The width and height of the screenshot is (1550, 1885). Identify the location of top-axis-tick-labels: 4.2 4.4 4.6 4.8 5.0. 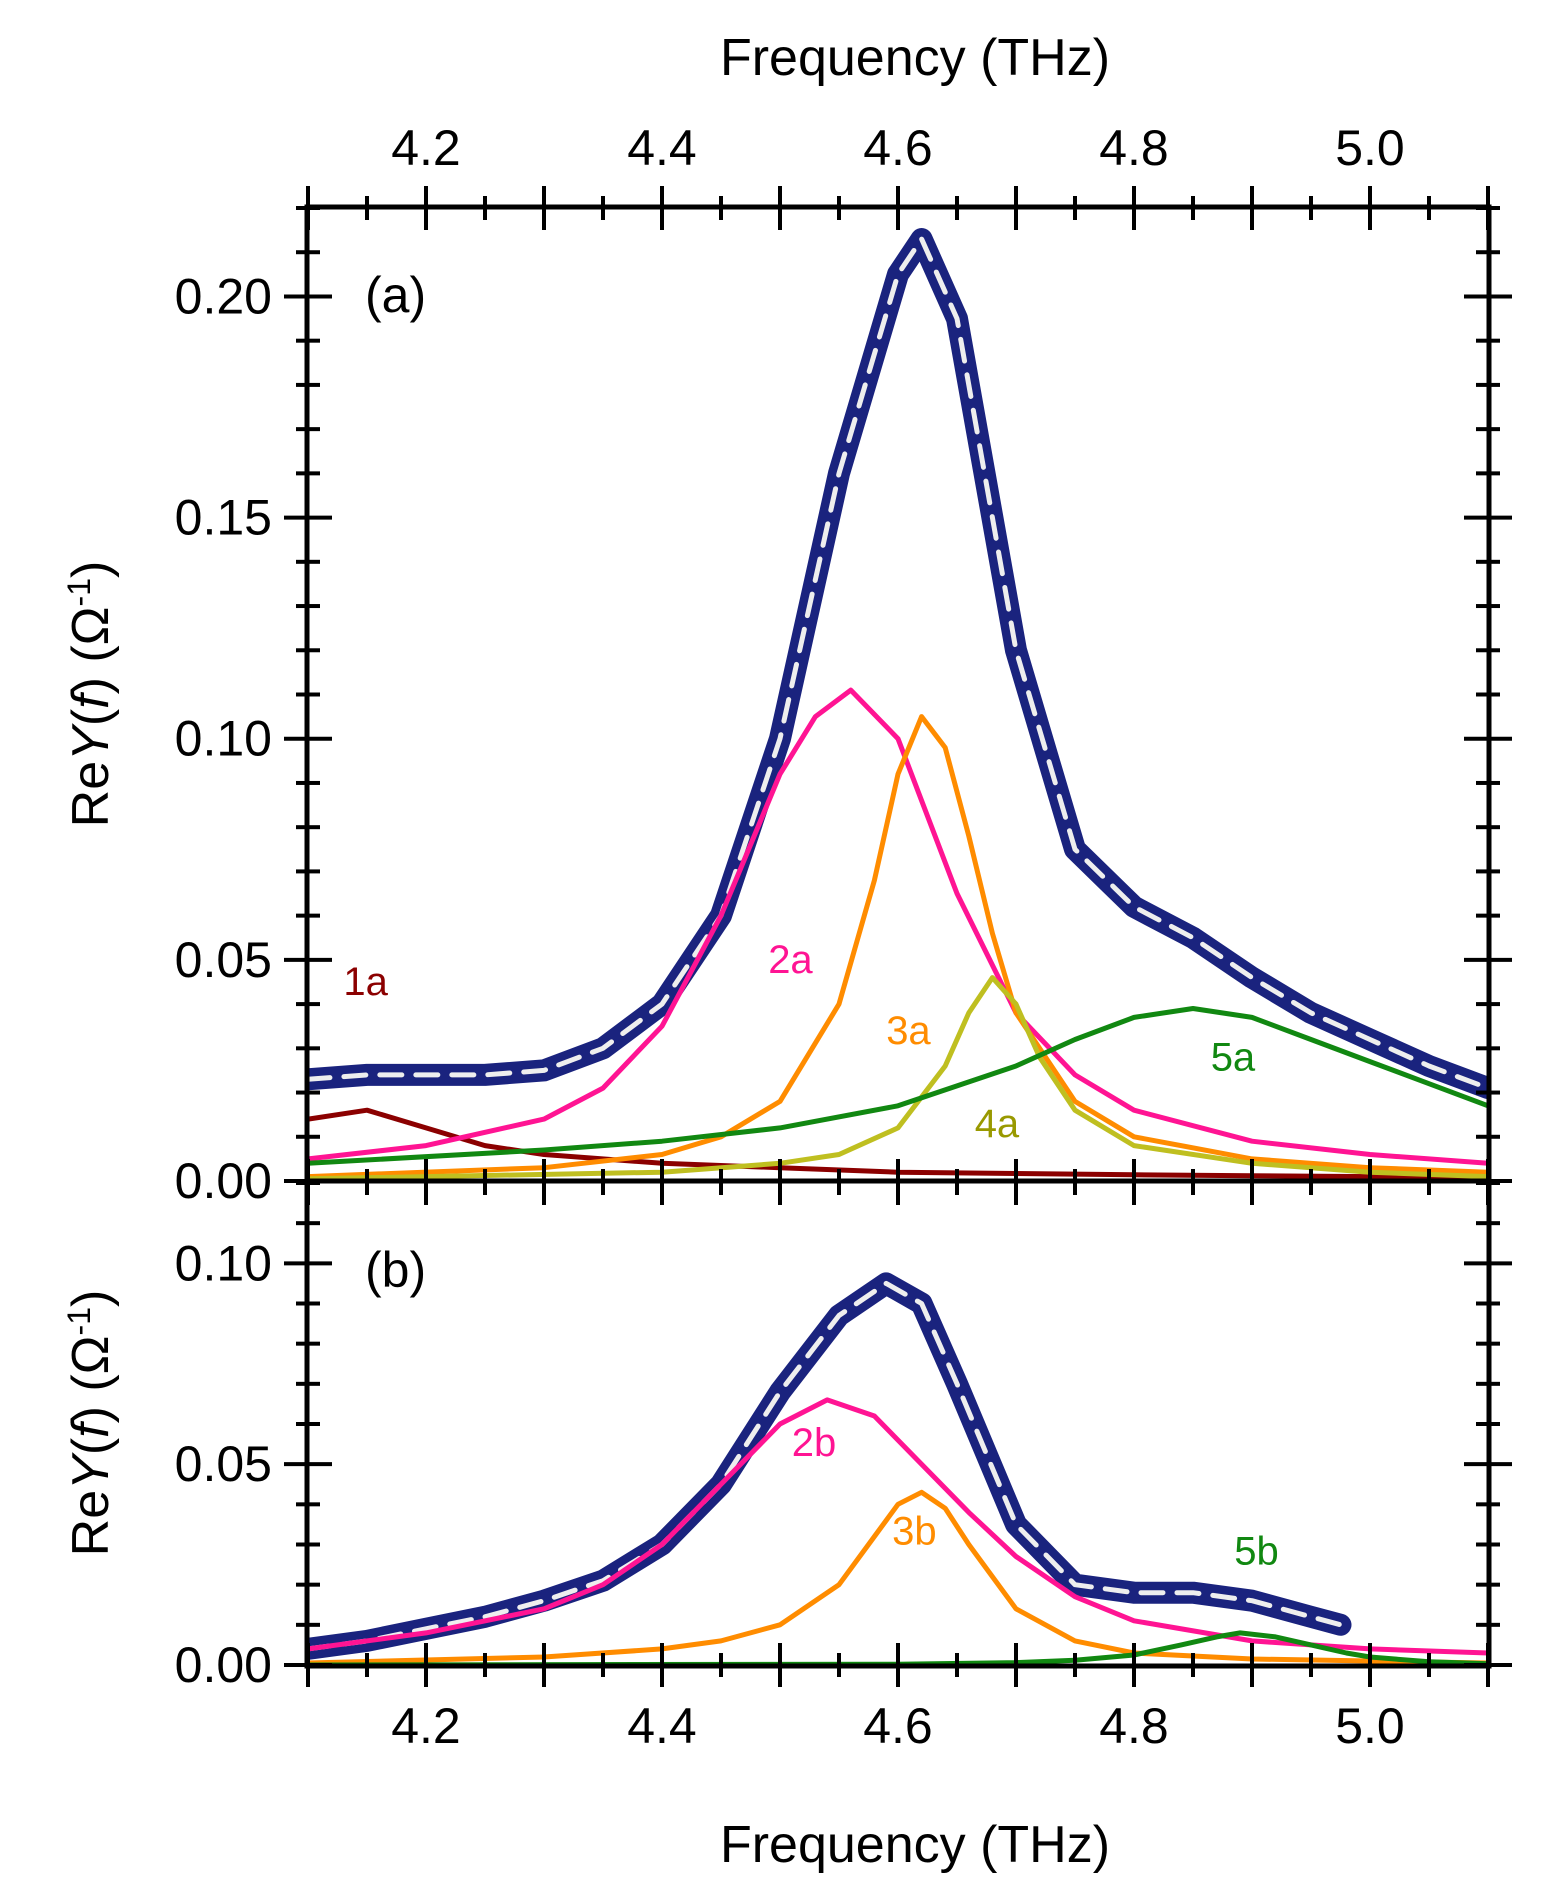
(898, 148).